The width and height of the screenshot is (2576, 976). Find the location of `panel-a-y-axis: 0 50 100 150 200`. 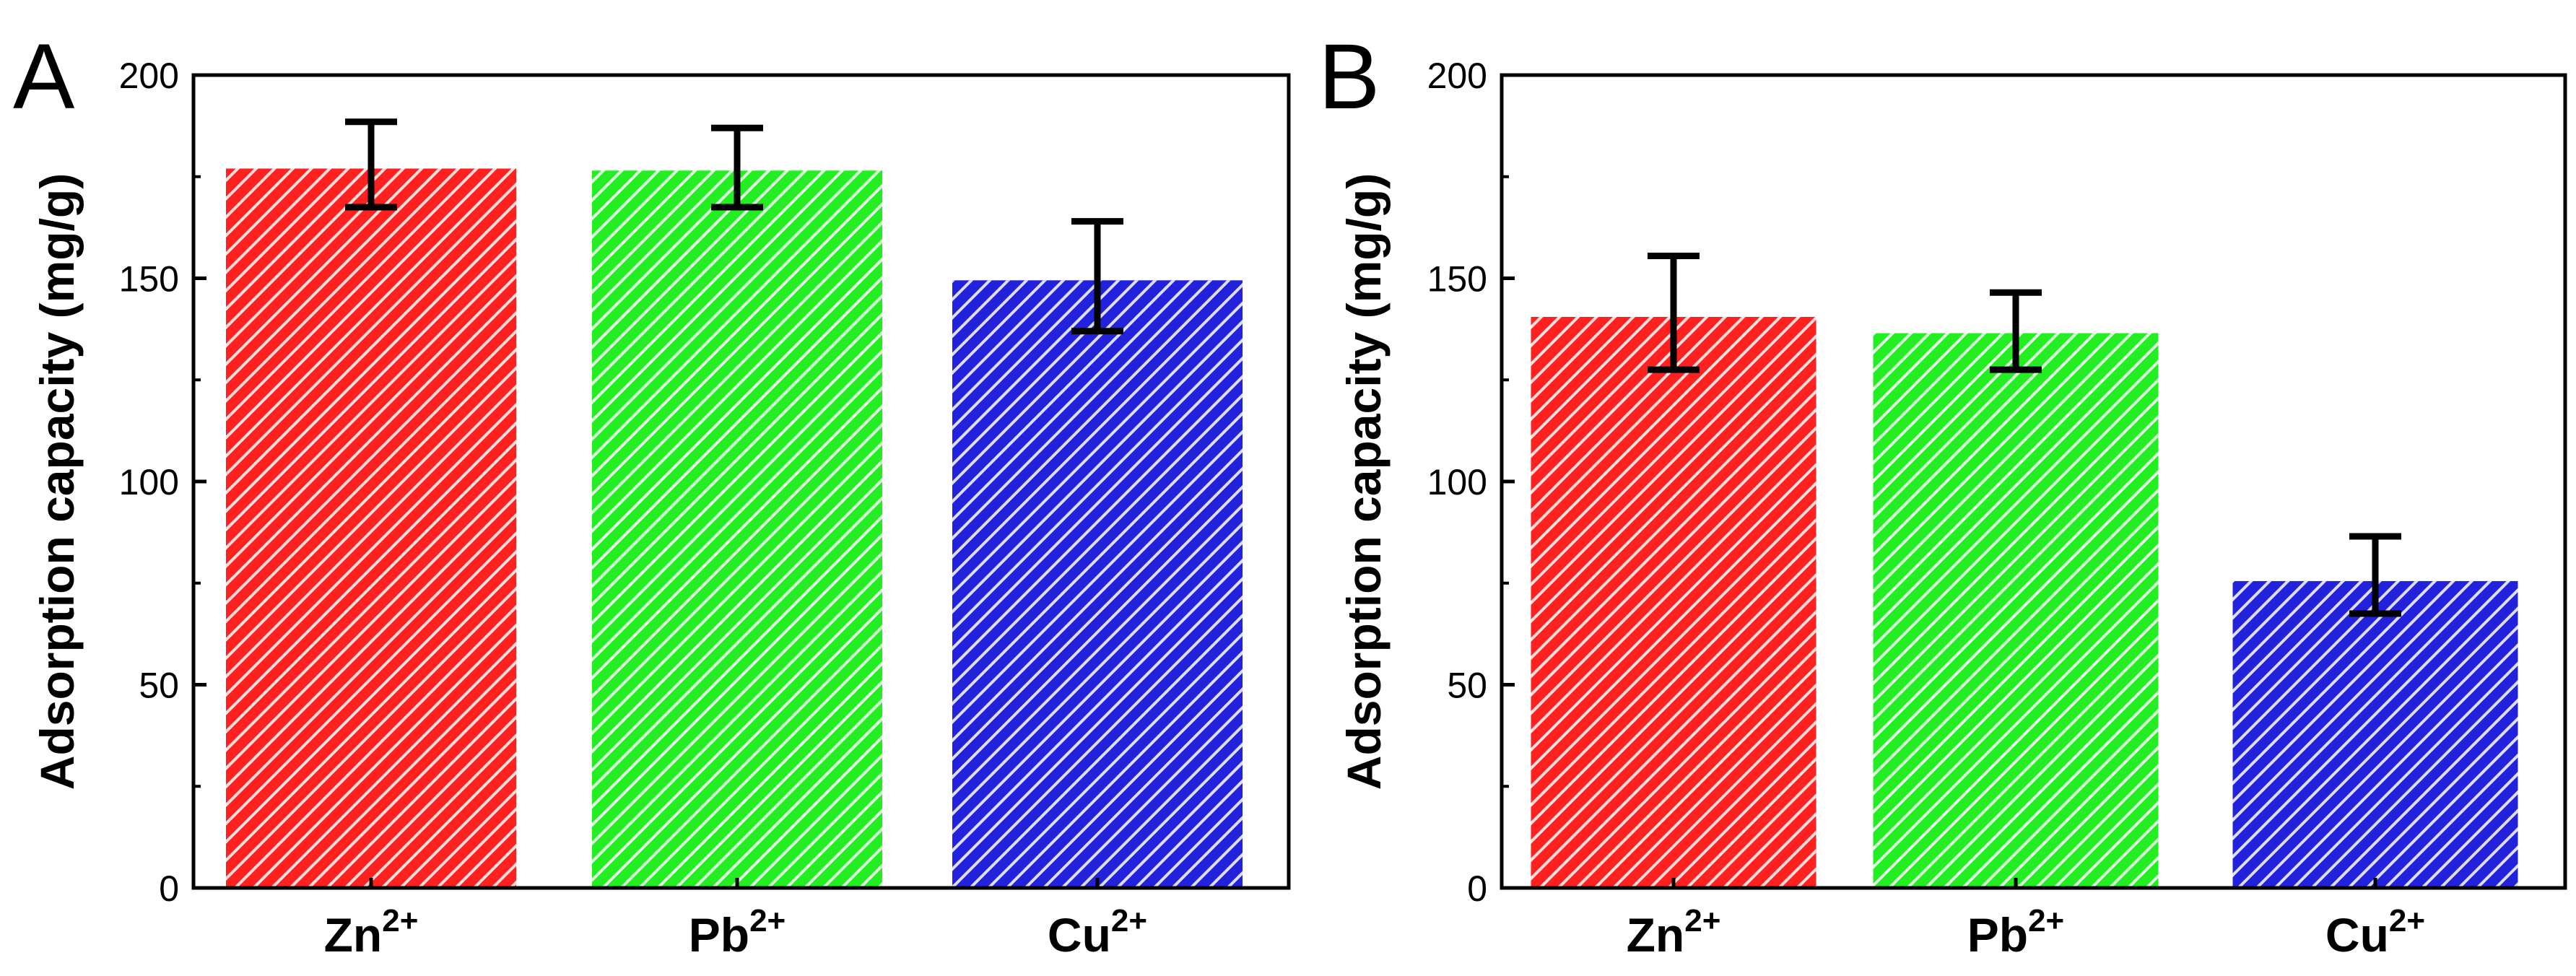

panel-a-y-axis: 0 50 100 150 200 is located at coordinates (162, 483).